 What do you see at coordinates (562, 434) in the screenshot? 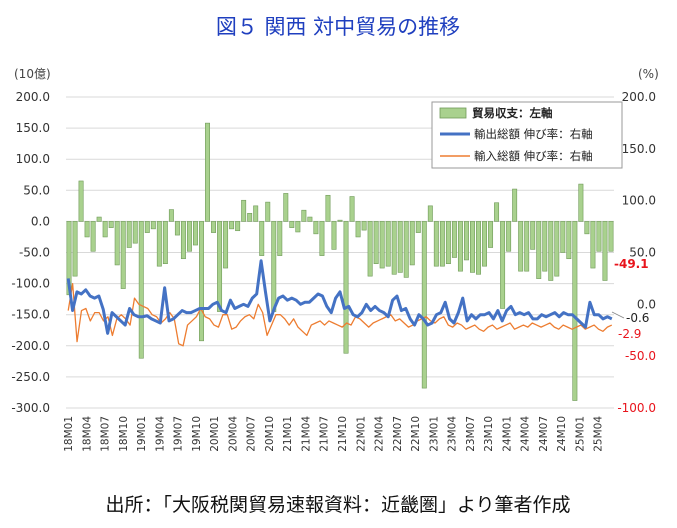
I see `x-tick-label: 24M10` at bounding box center [562, 434].